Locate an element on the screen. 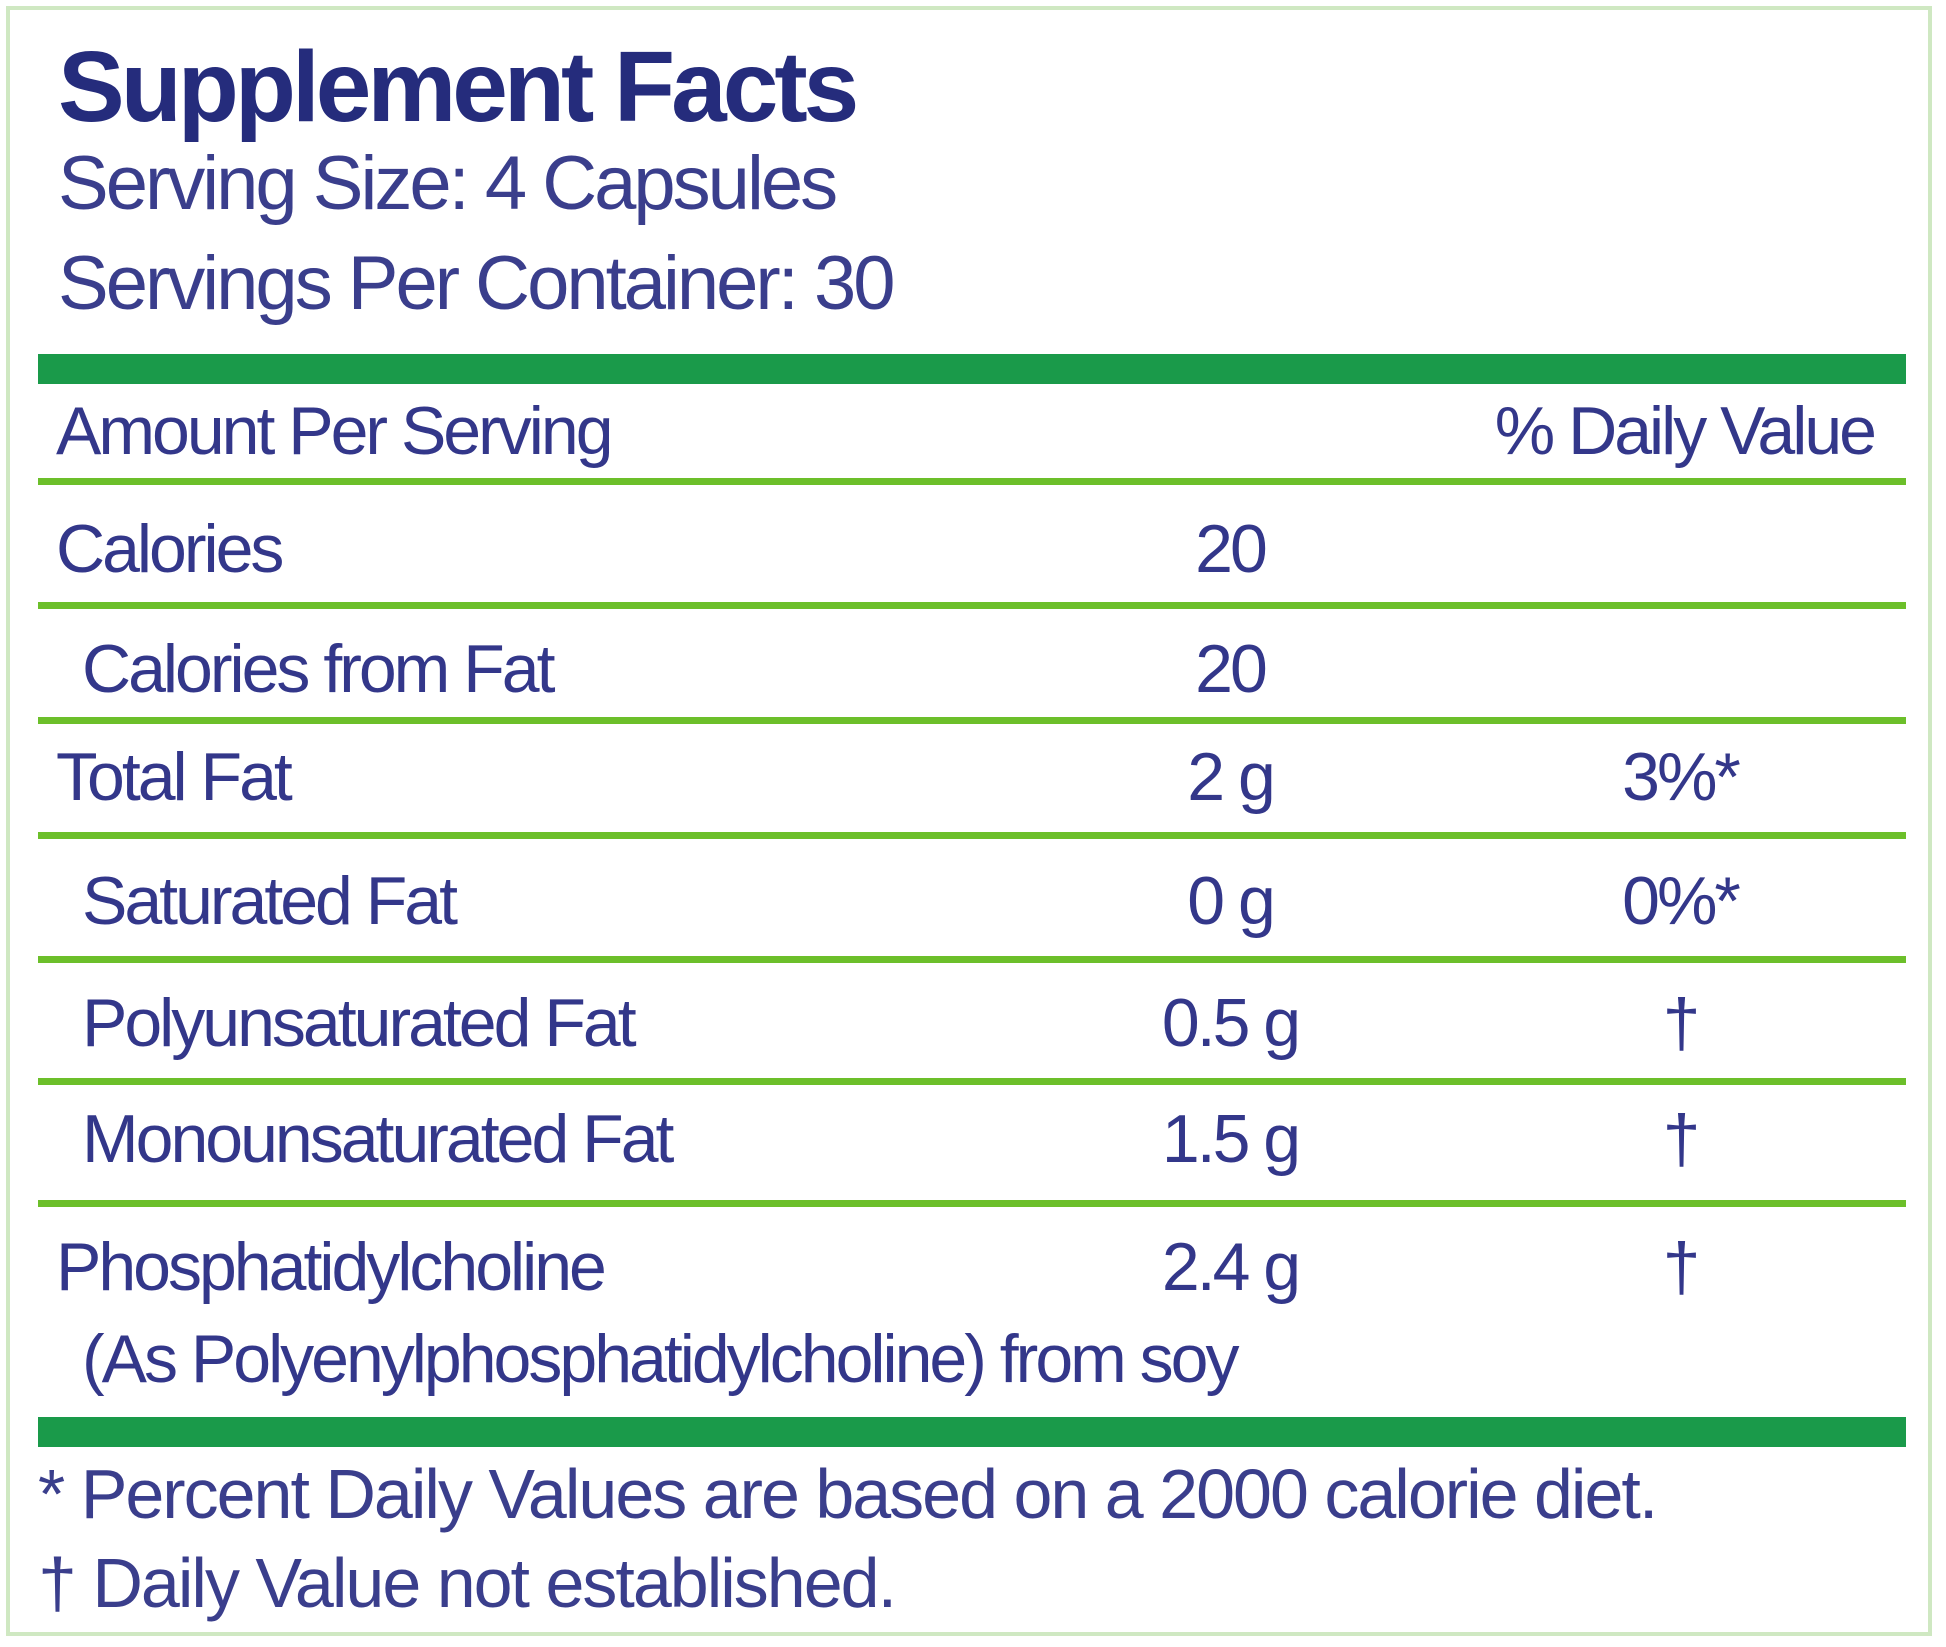 The height and width of the screenshot is (1647, 1946). nutrient-amount: 0 g is located at coordinates (1231, 901).